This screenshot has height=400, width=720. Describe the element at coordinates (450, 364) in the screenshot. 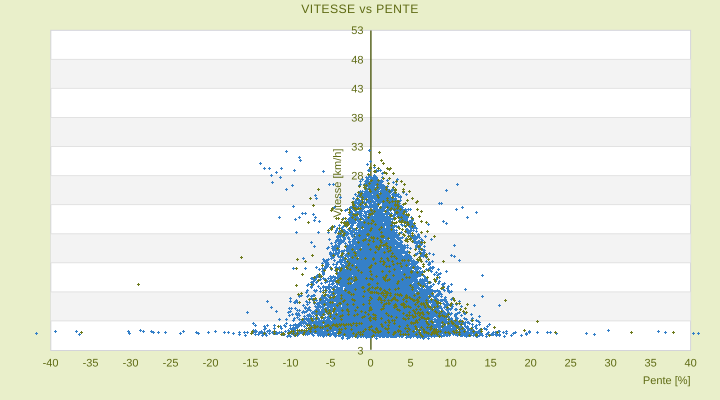

I see `svg-text: 10` at that location.